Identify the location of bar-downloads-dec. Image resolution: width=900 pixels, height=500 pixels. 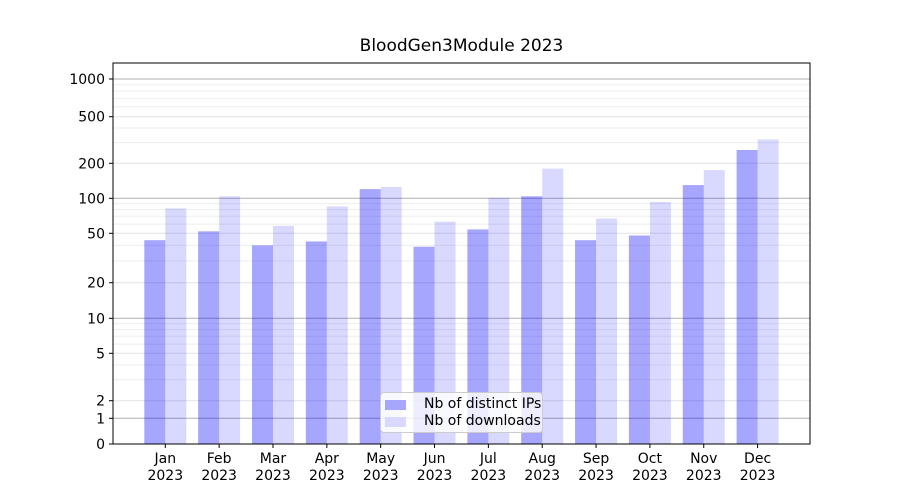
(768, 292).